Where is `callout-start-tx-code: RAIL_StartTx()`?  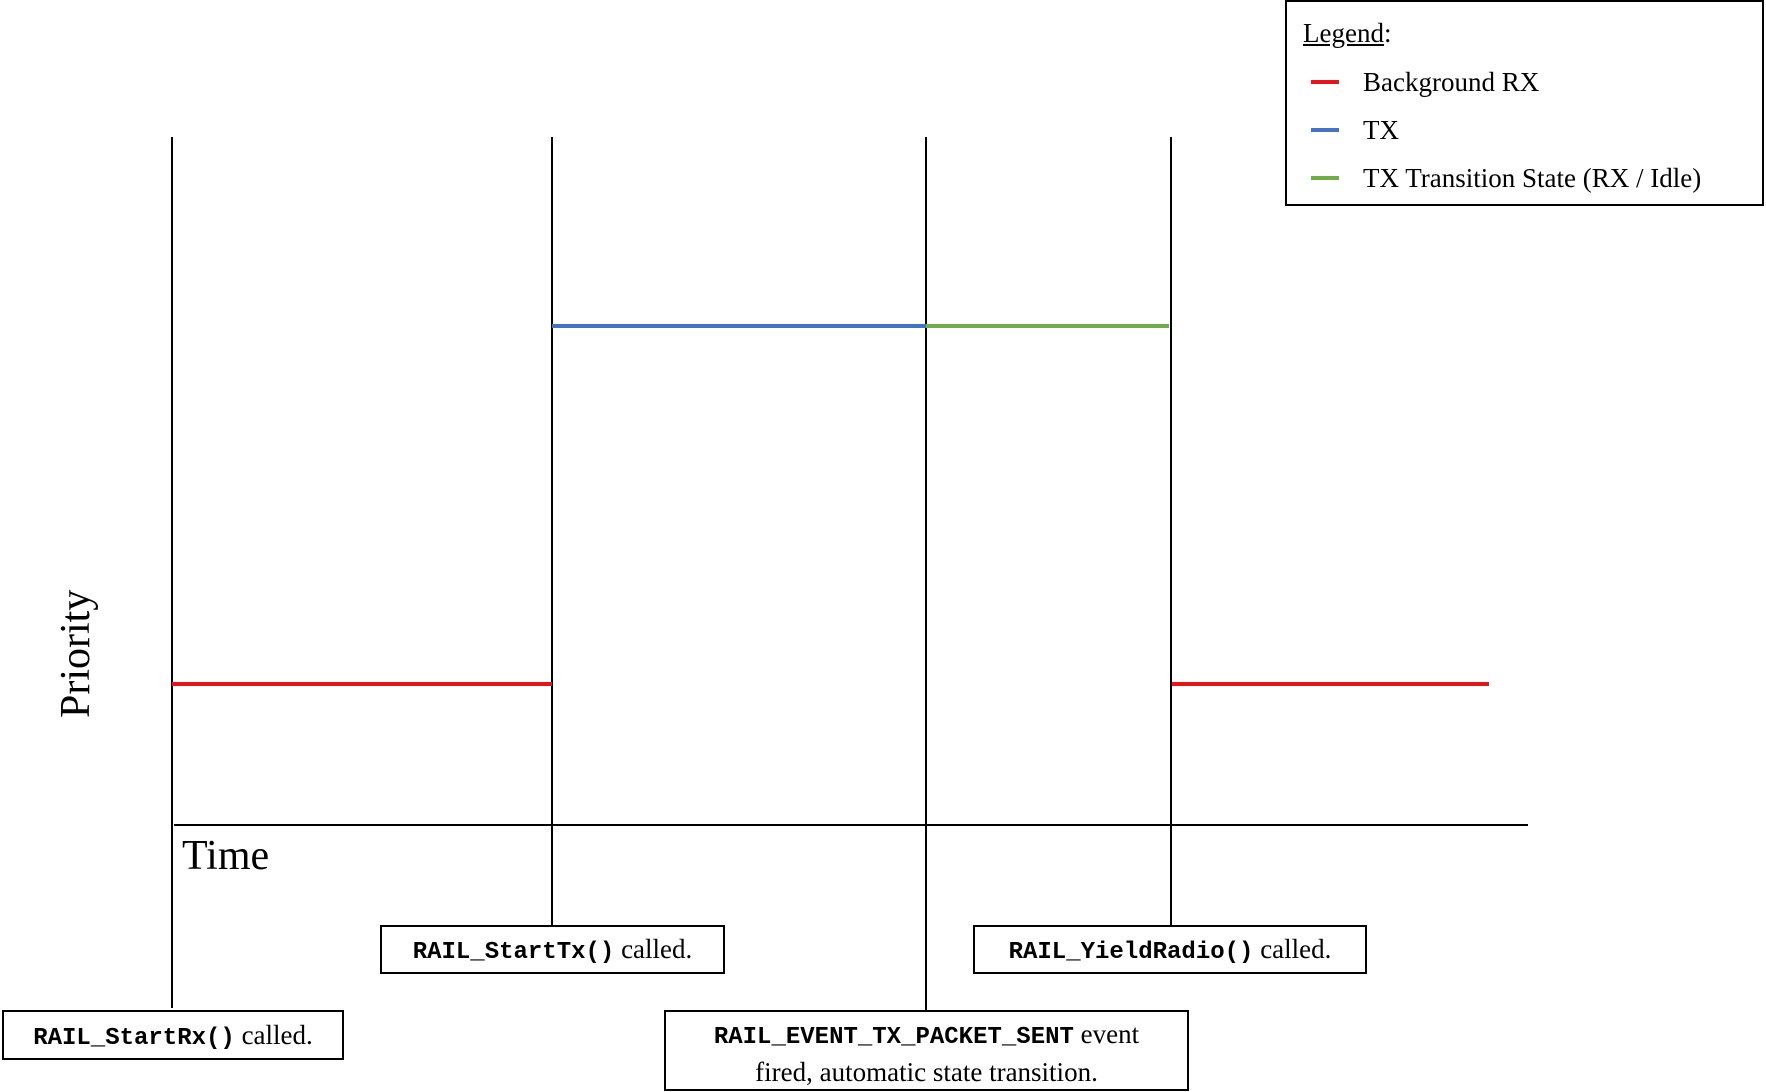
callout-start-tx-code: RAIL_StartTx() is located at coordinates (513, 952).